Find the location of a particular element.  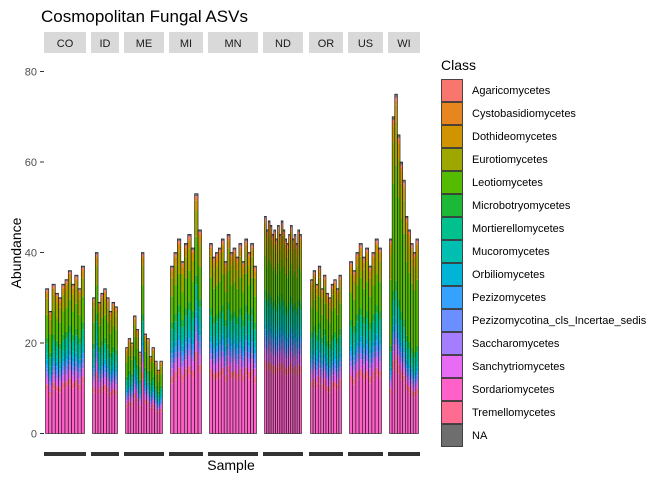

legend-label: Saccharomycetes is located at coordinates (516, 344).